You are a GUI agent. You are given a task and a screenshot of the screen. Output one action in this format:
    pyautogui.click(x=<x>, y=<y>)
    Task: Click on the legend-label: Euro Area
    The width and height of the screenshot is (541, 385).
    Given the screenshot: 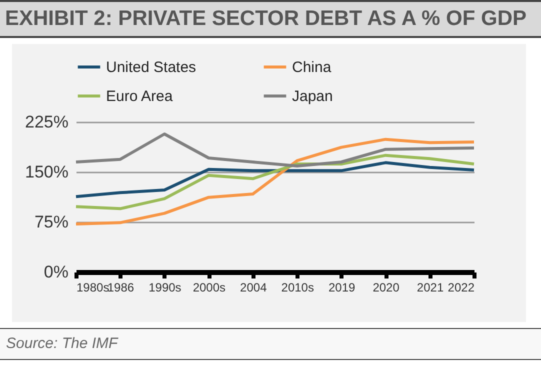 What is the action you would take?
    pyautogui.click(x=140, y=96)
    